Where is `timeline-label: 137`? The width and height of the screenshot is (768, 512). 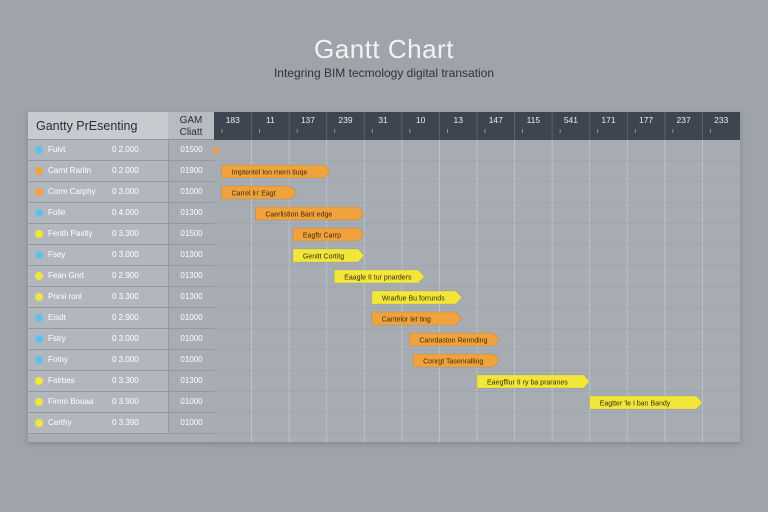 timeline-label: 137 is located at coordinates (308, 120).